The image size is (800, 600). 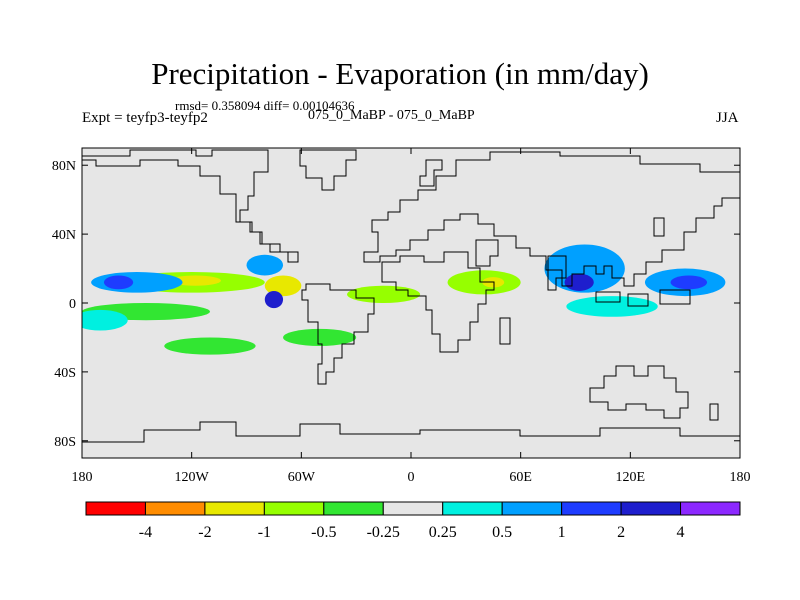 I want to click on coastline-india, so click(x=557, y=273).